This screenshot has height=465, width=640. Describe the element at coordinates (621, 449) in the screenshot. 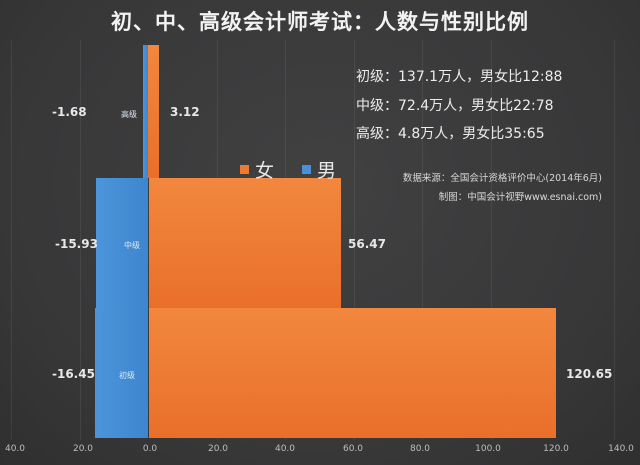

I see `x-tick: 140.0` at that location.